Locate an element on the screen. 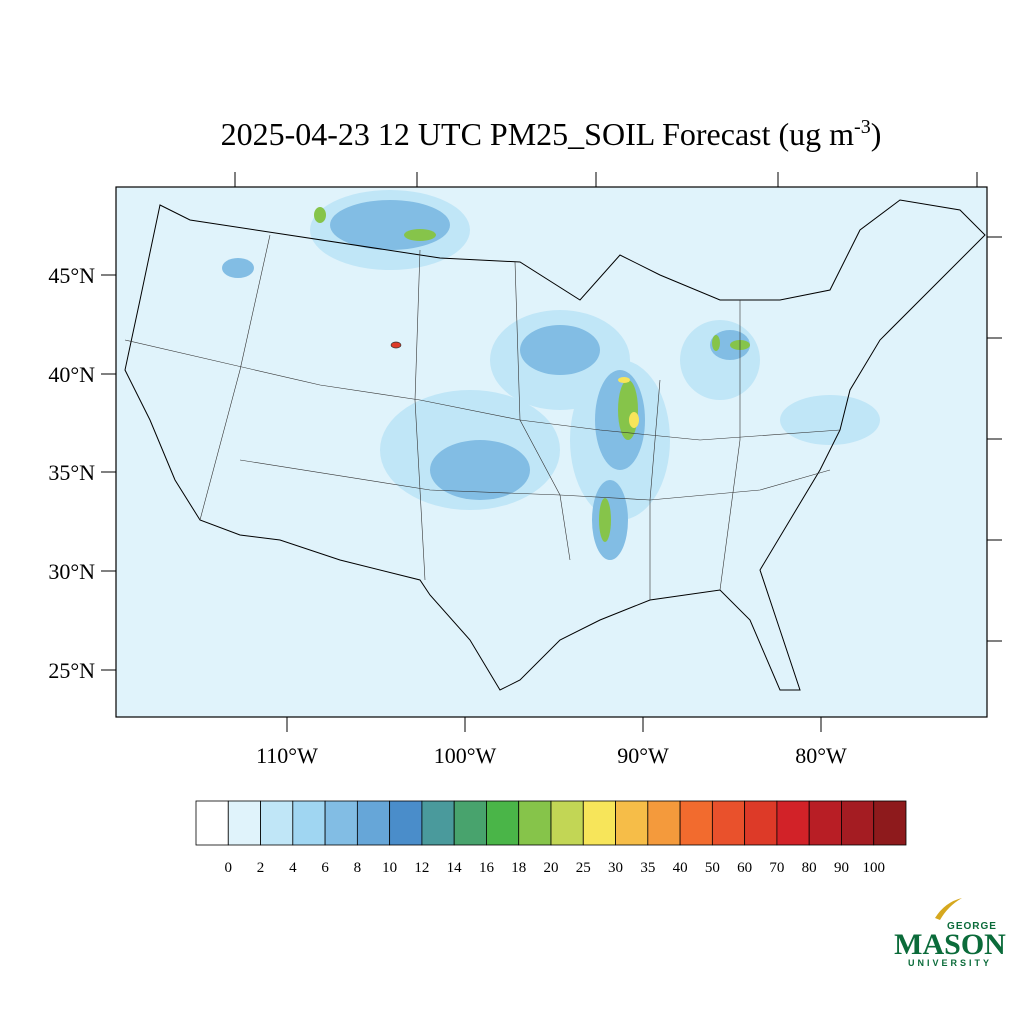  colorbar-label: 20 is located at coordinates (551, 868).